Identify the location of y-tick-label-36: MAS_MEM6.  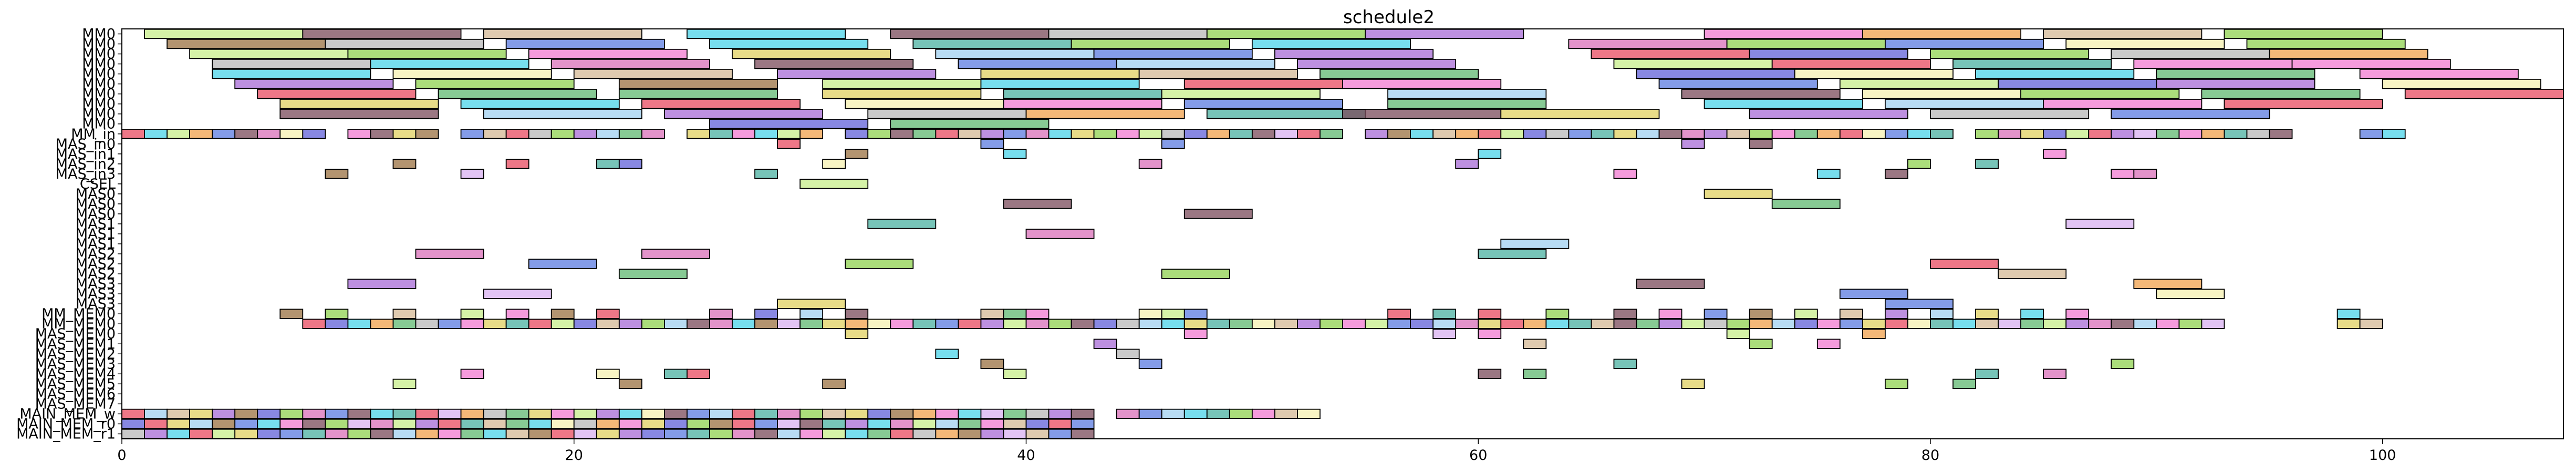
(75, 394).